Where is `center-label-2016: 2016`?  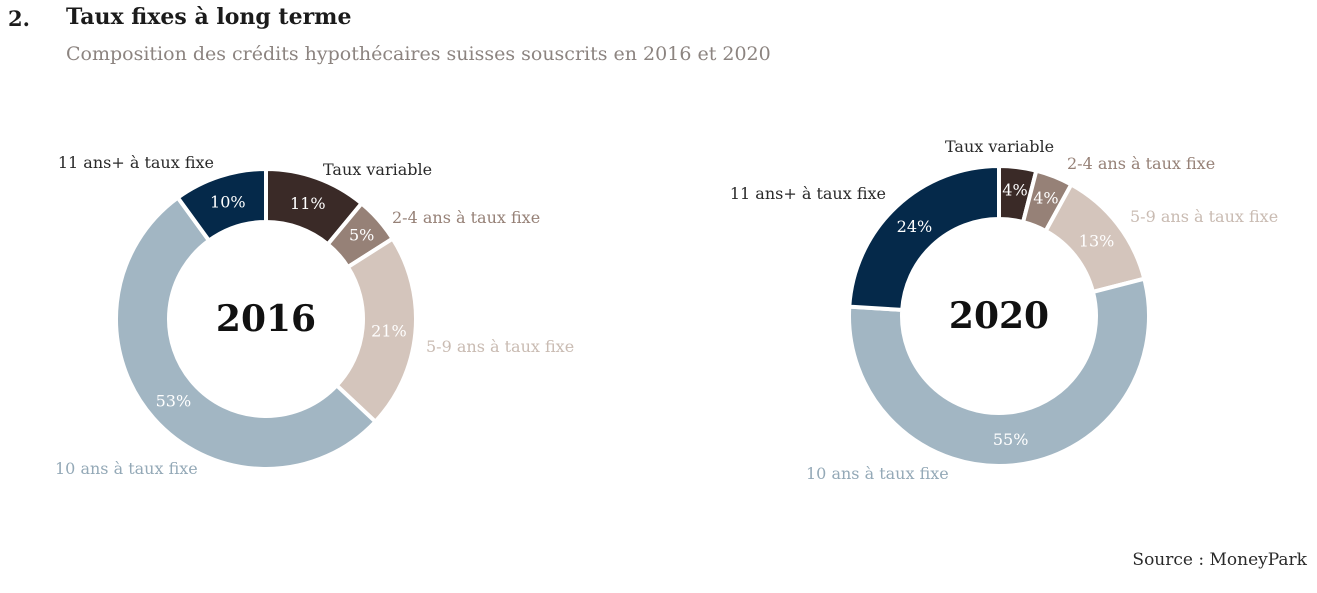 center-label-2016: 2016 is located at coordinates (266, 319).